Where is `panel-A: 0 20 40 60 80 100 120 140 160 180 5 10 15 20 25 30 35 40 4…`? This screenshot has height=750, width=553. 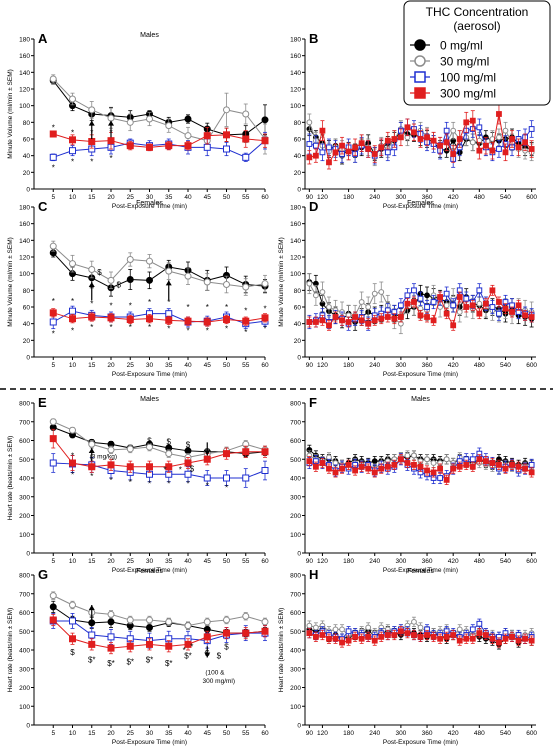 panel-A: 0 20 40 60 80 100 120 140 160 180 5 10 15 20 25 30 35 40 4… is located at coordinates (138, 120).